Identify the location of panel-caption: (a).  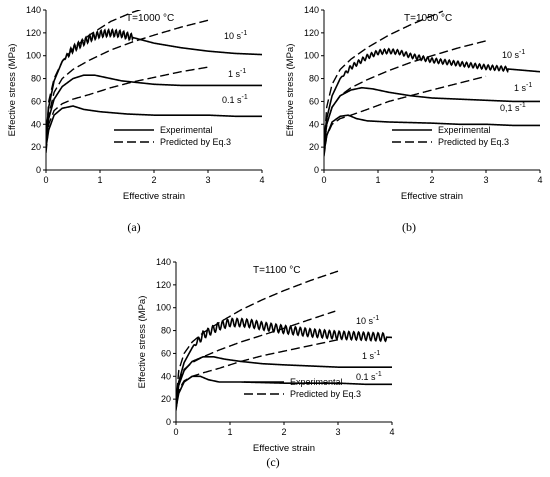
(133, 227).